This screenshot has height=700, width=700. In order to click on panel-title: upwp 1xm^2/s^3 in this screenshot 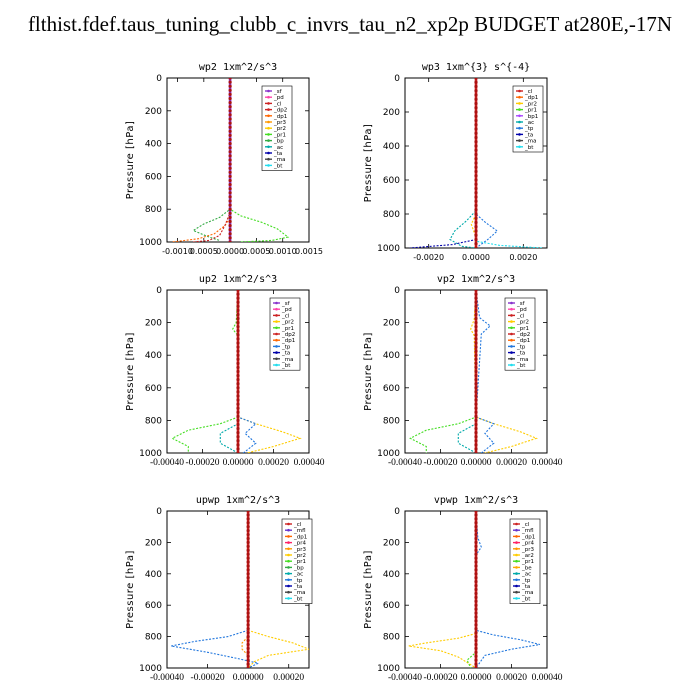, I will do `click(238, 500)`.